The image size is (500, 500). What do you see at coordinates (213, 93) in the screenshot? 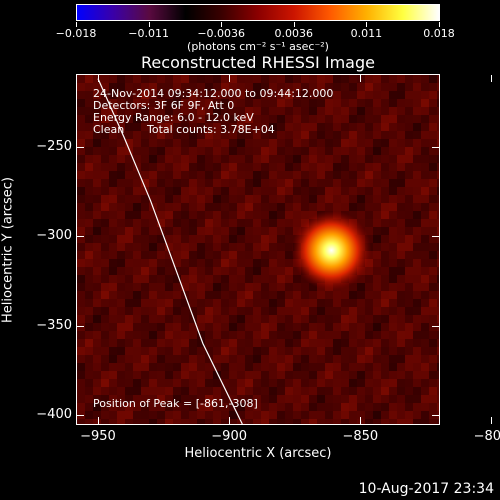
I see `annotation-time-range: 24-Nov-2014 09:34:12.000 to 09:44:12.000` at bounding box center [213, 93].